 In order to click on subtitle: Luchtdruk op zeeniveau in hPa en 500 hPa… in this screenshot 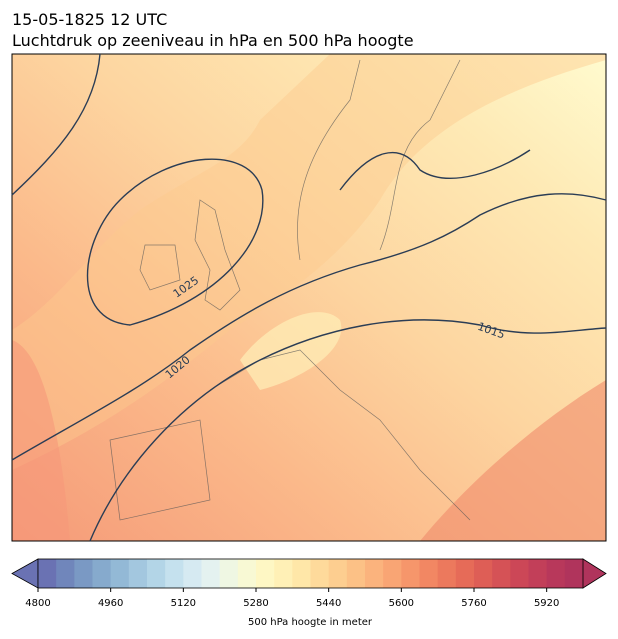, I will do `click(213, 40)`.